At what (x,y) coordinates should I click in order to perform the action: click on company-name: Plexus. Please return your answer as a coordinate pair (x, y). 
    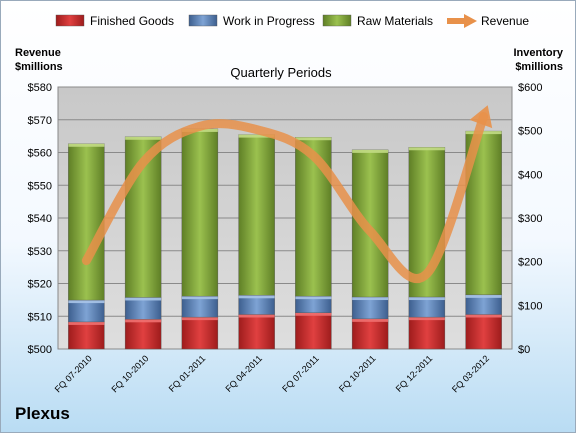
    Looking at the image, I should click on (42, 413).